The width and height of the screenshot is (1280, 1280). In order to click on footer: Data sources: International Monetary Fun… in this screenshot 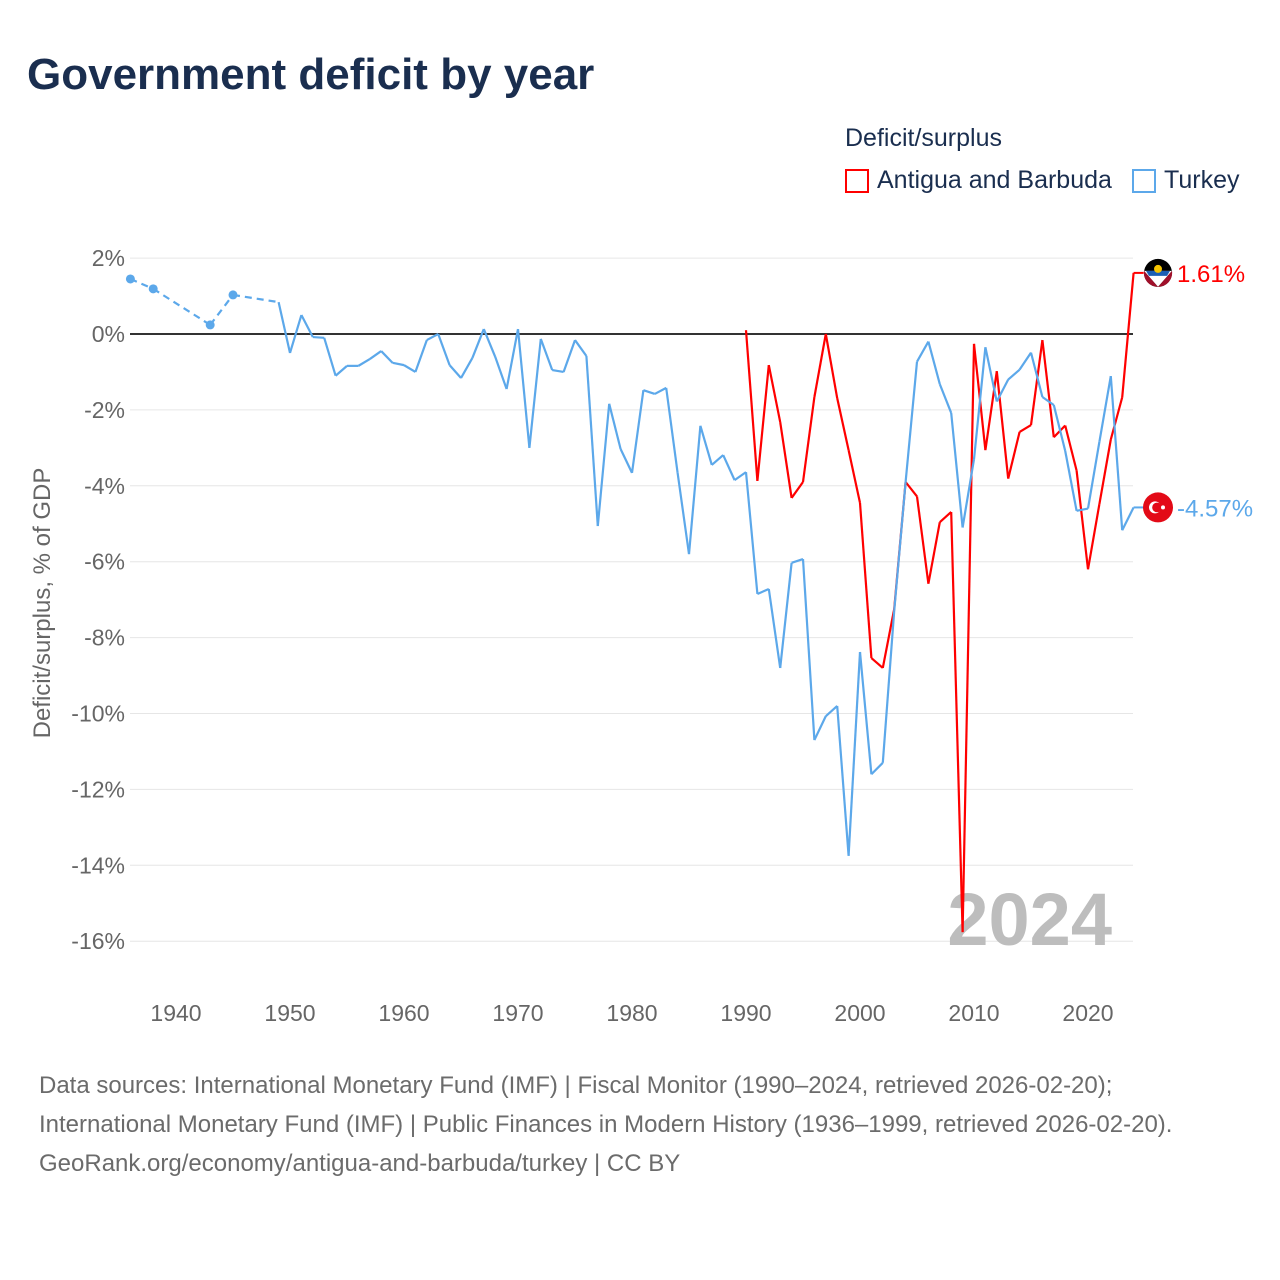, I will do `click(639, 1124)`.